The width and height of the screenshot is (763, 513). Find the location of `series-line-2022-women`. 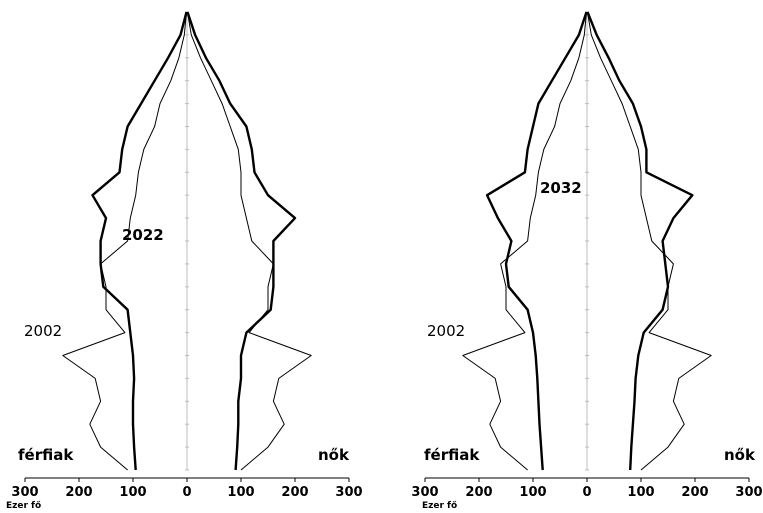

series-line-2022-women is located at coordinates (241, 241).